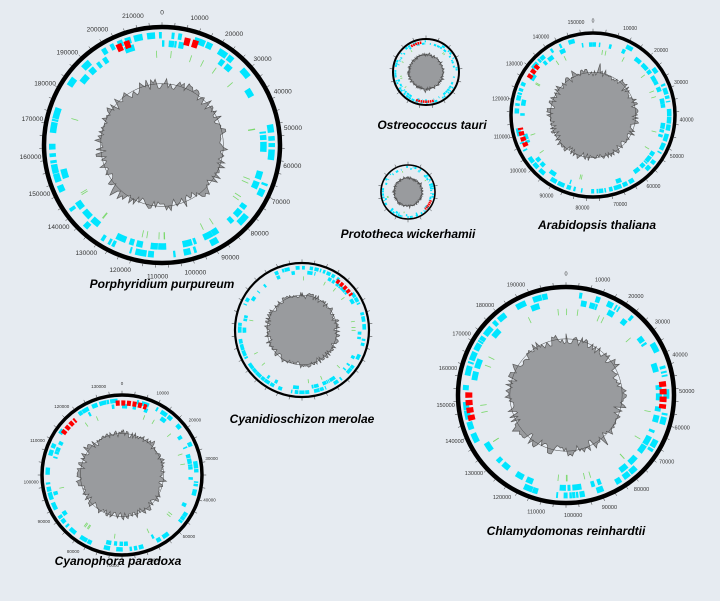 The width and height of the screenshot is (720, 601). Describe the element at coordinates (408, 234) in the screenshot. I see `label-prototheca: Prototheca wickerhamii` at that location.